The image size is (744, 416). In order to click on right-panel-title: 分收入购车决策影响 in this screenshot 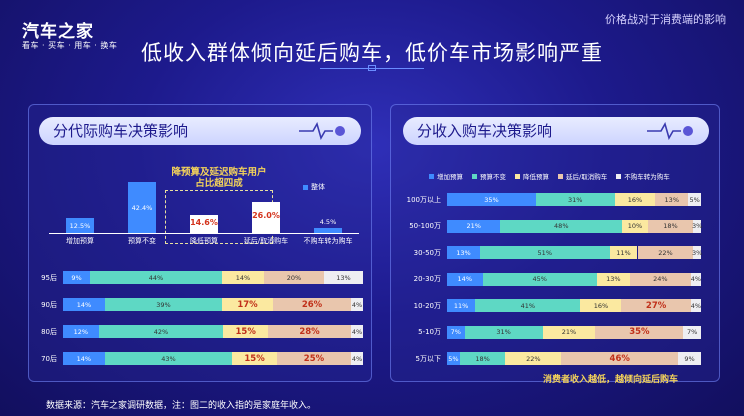, I will do `click(485, 131)`.